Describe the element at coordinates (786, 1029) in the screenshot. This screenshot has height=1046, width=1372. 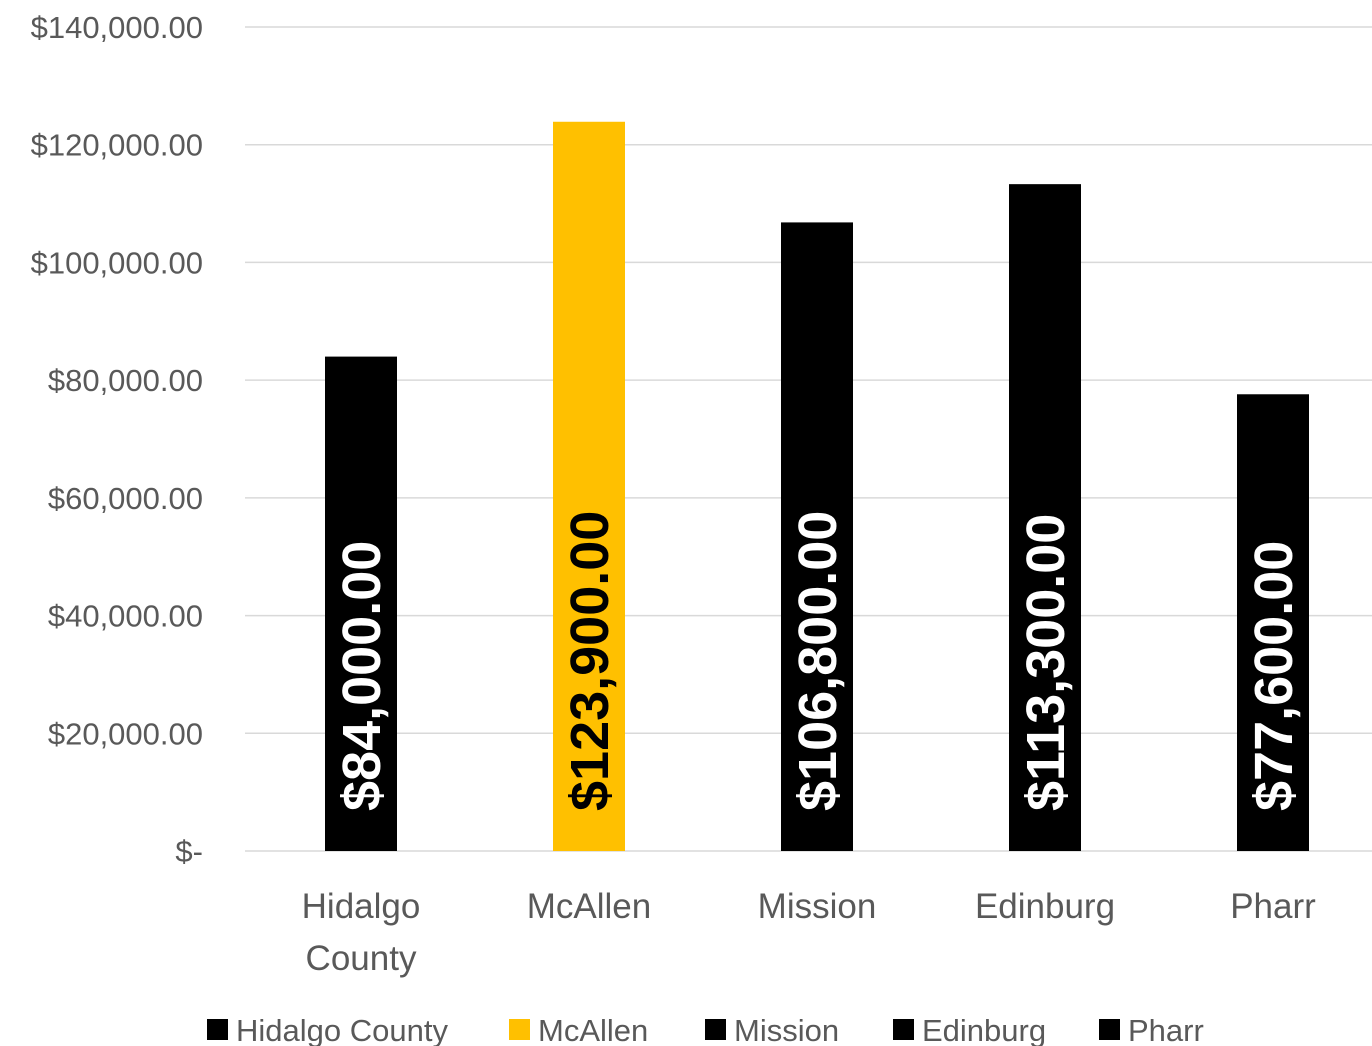
I see `legend-label: Mission` at that location.